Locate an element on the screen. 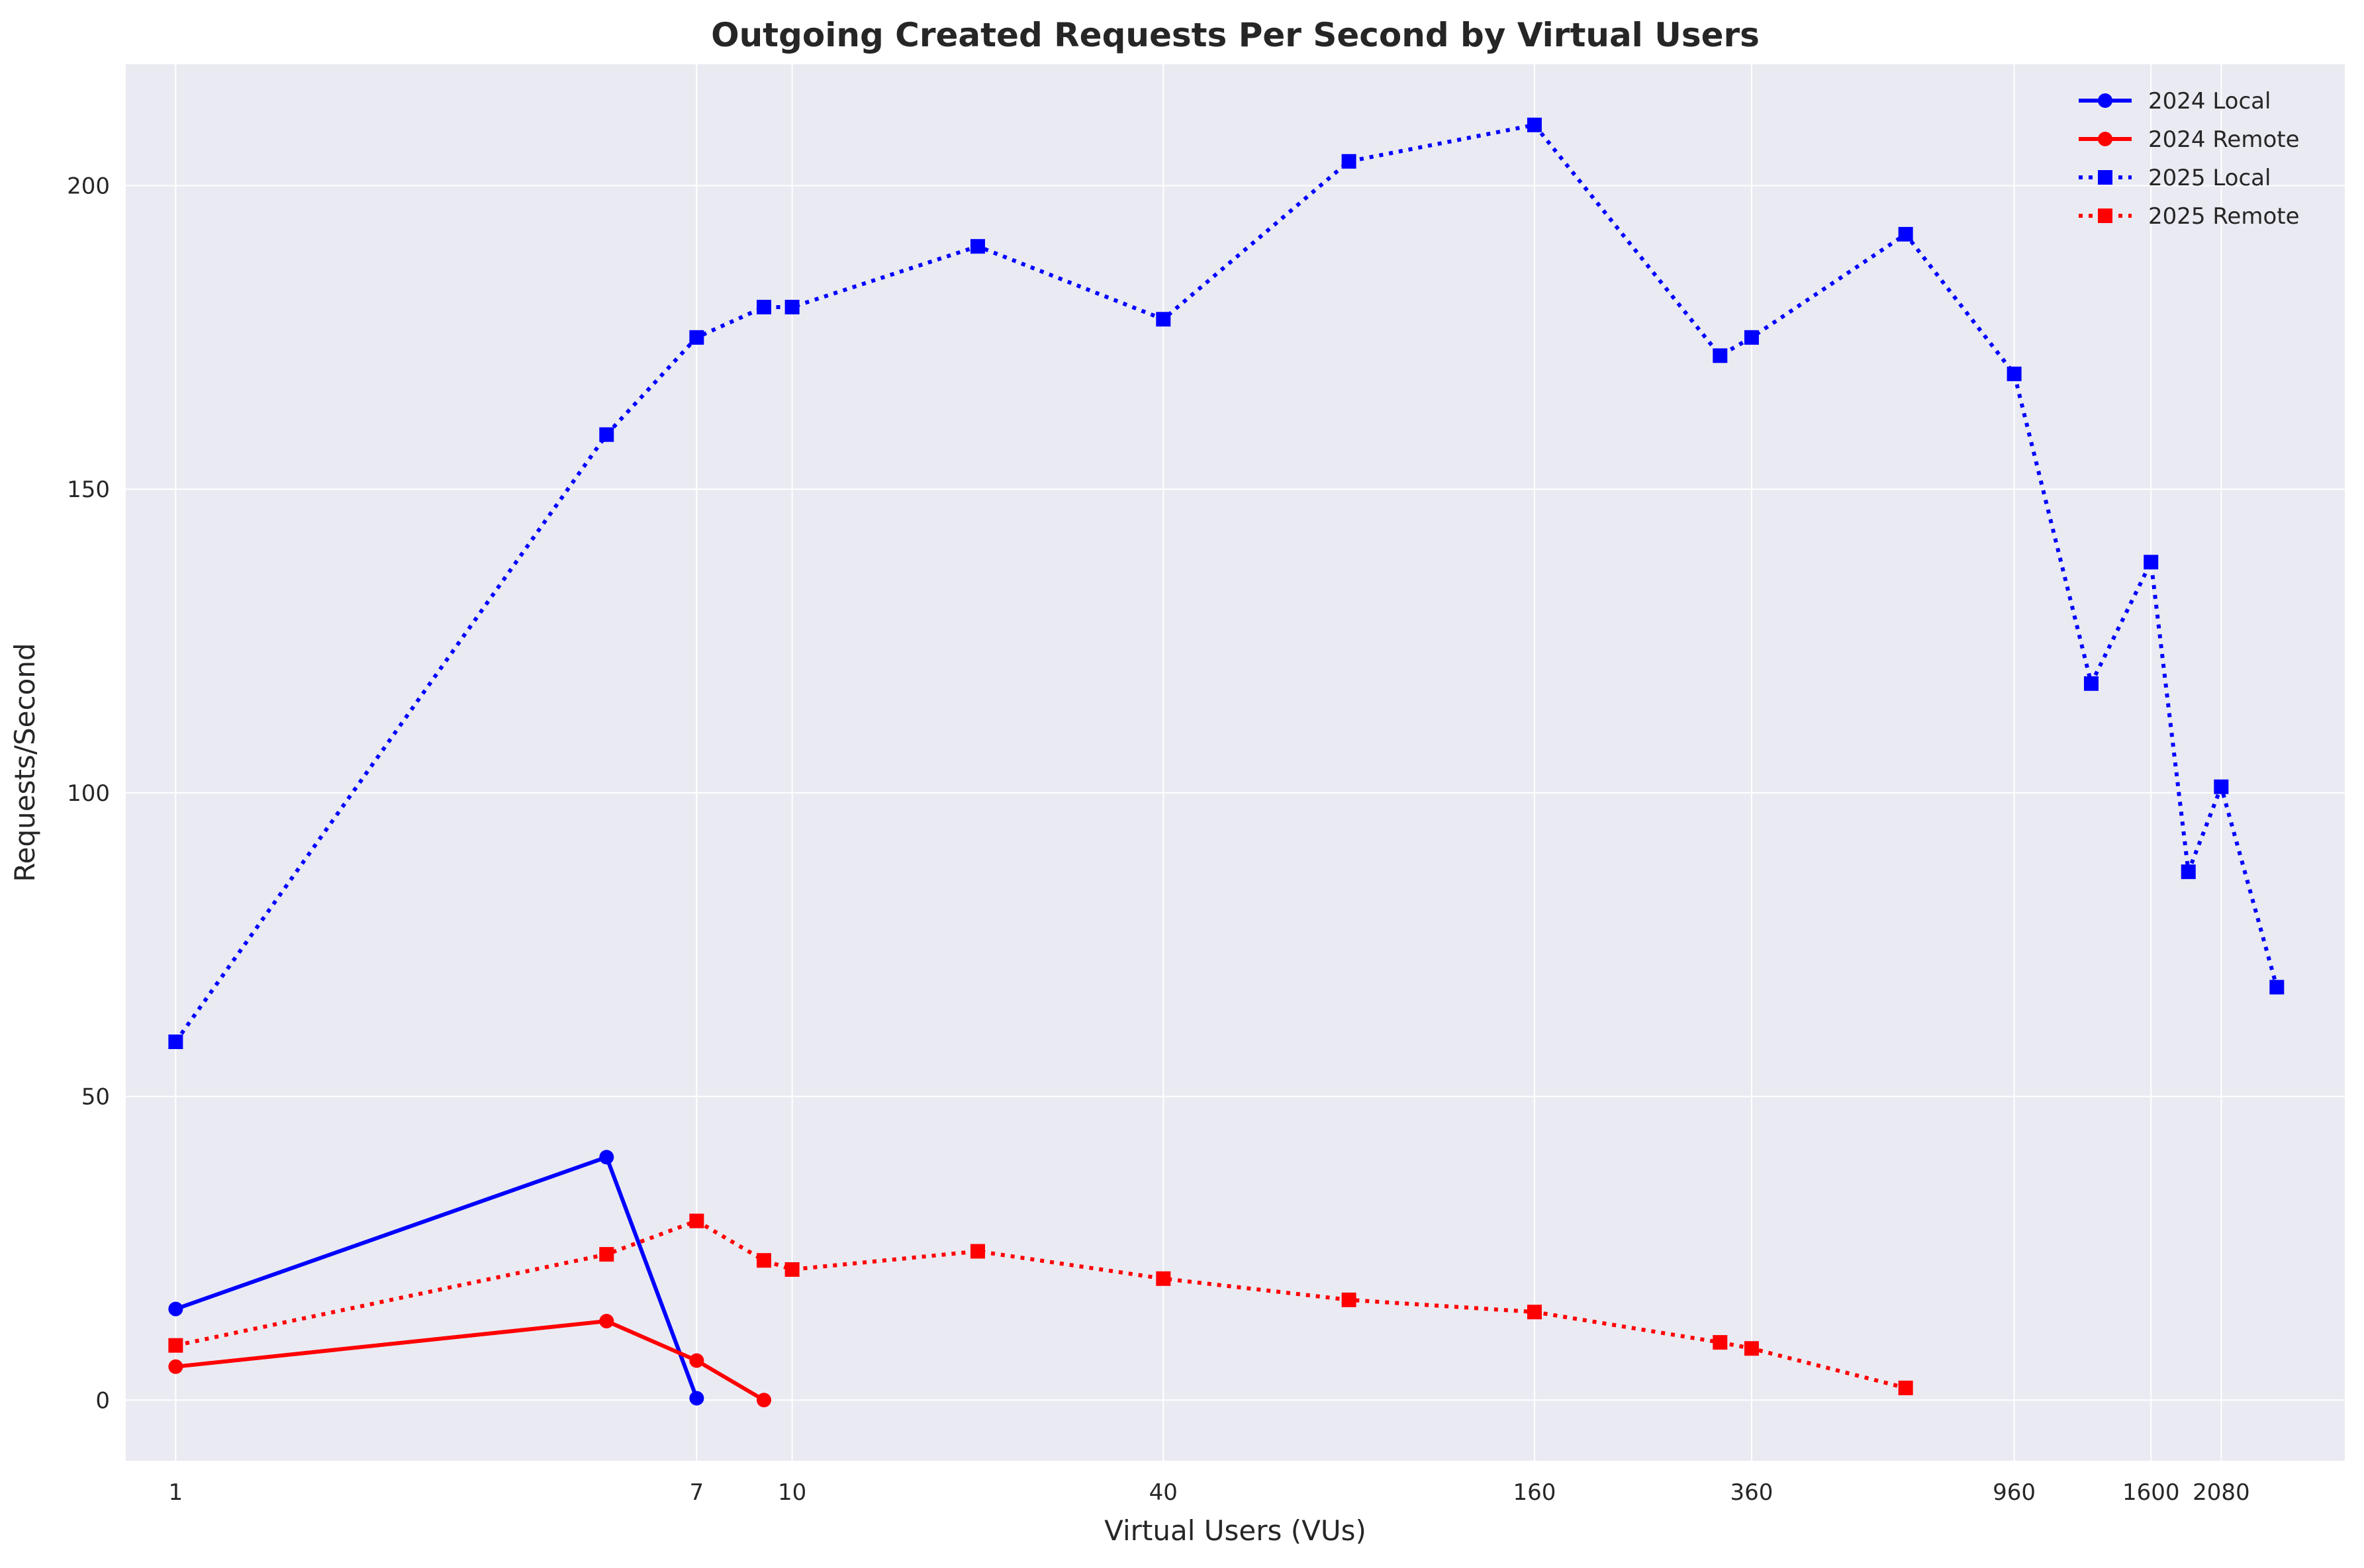 Image resolution: width=2364 pixels, height=1568 pixels. y-axis-label: Requests/Second is located at coordinates (25, 762).